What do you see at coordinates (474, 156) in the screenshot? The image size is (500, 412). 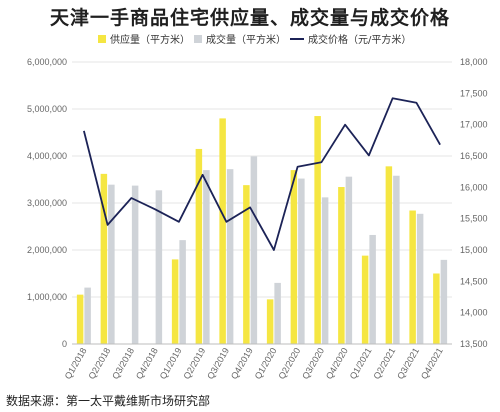 I see `y2-tick-label: 16,500` at bounding box center [474, 156].